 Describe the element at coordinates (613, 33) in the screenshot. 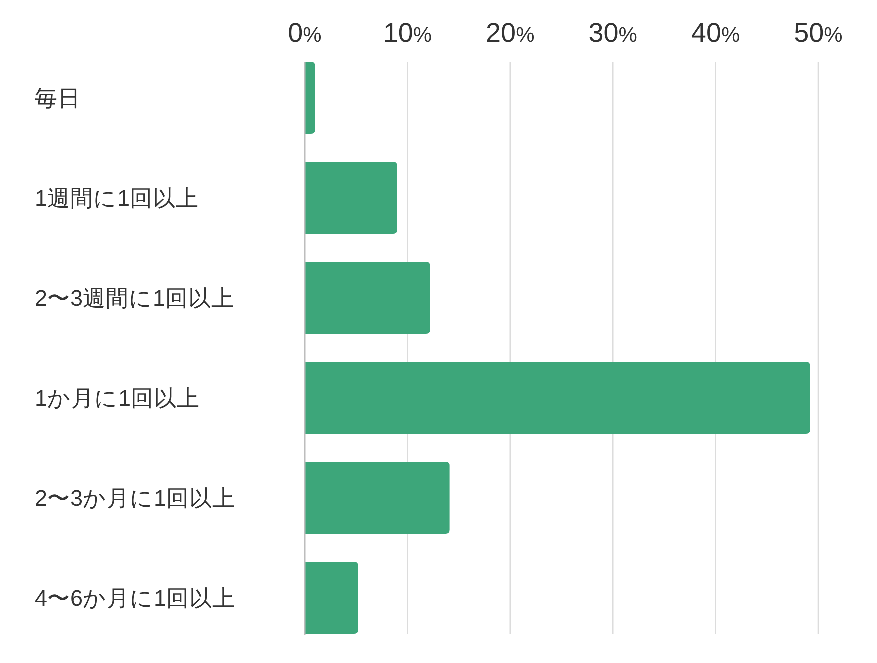

I see `x-tick-label: 30%` at that location.